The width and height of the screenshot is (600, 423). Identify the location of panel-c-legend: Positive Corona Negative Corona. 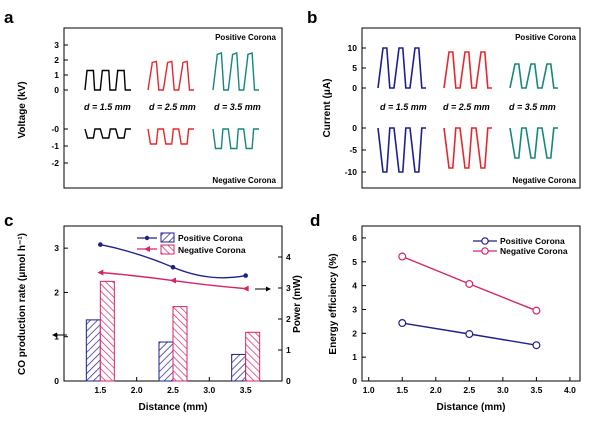
(191, 243).